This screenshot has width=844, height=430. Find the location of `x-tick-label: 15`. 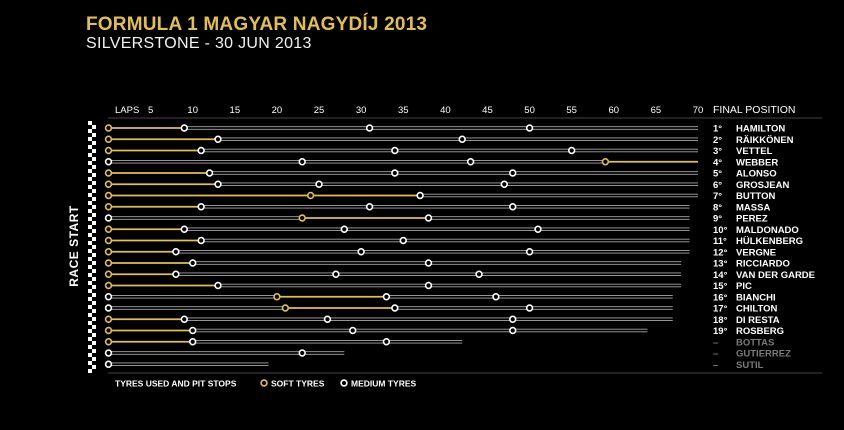

x-tick-label: 15 is located at coordinates (235, 110).